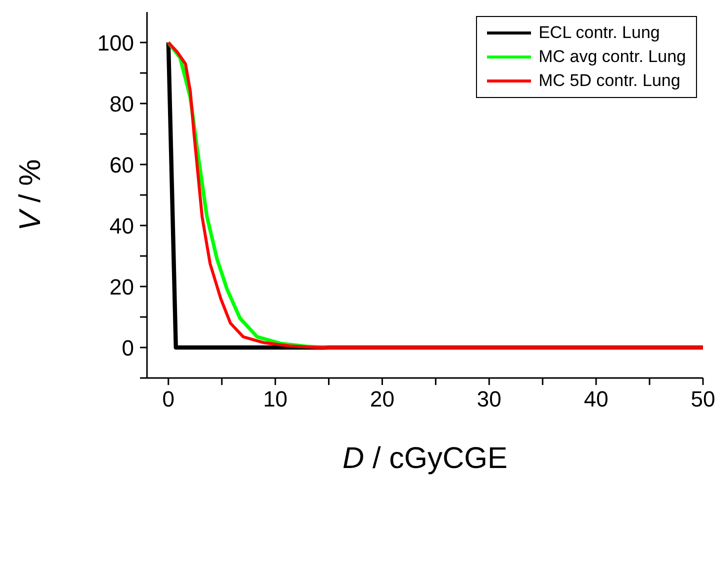  Describe the element at coordinates (489, 399) in the screenshot. I see `x-tick-label: 30` at that location.